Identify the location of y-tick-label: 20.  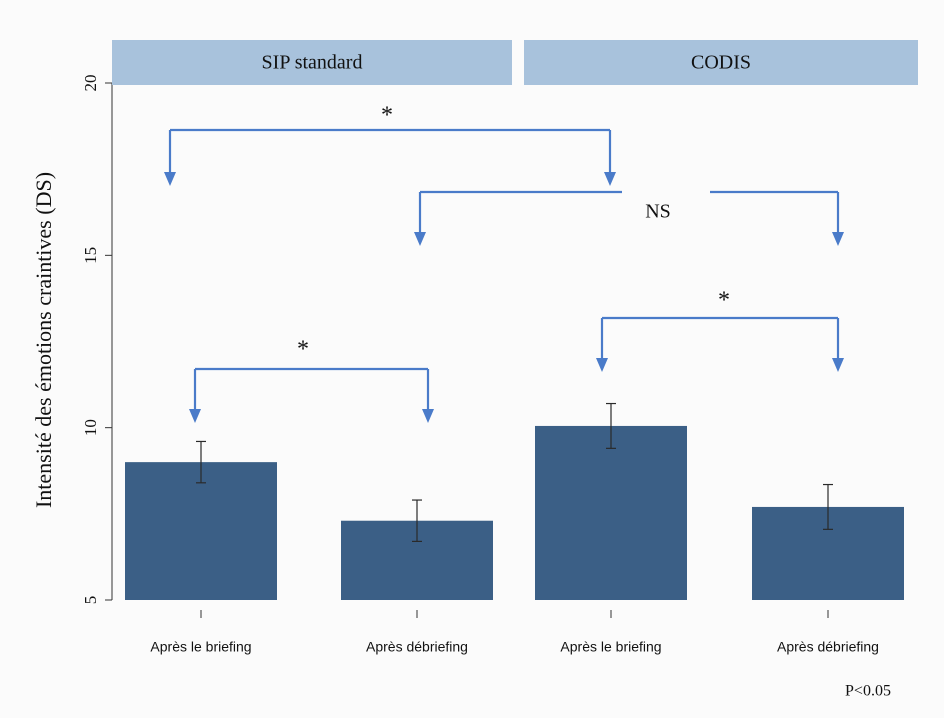
(90, 83).